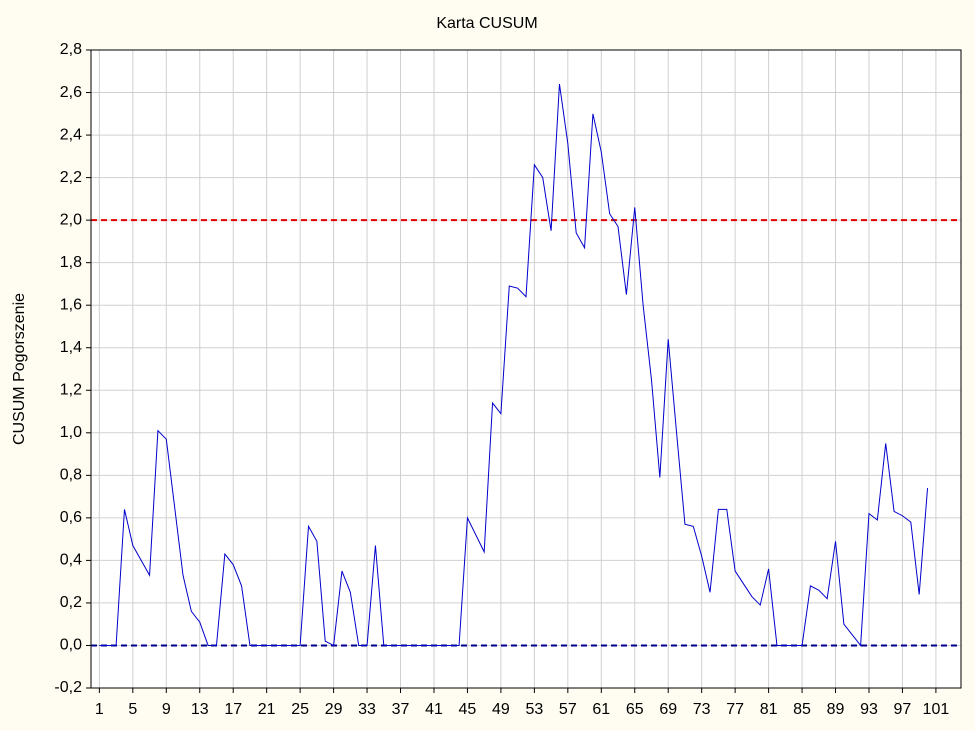  What do you see at coordinates (71, 602) in the screenshot?
I see `y-tick-label: 0,2` at bounding box center [71, 602].